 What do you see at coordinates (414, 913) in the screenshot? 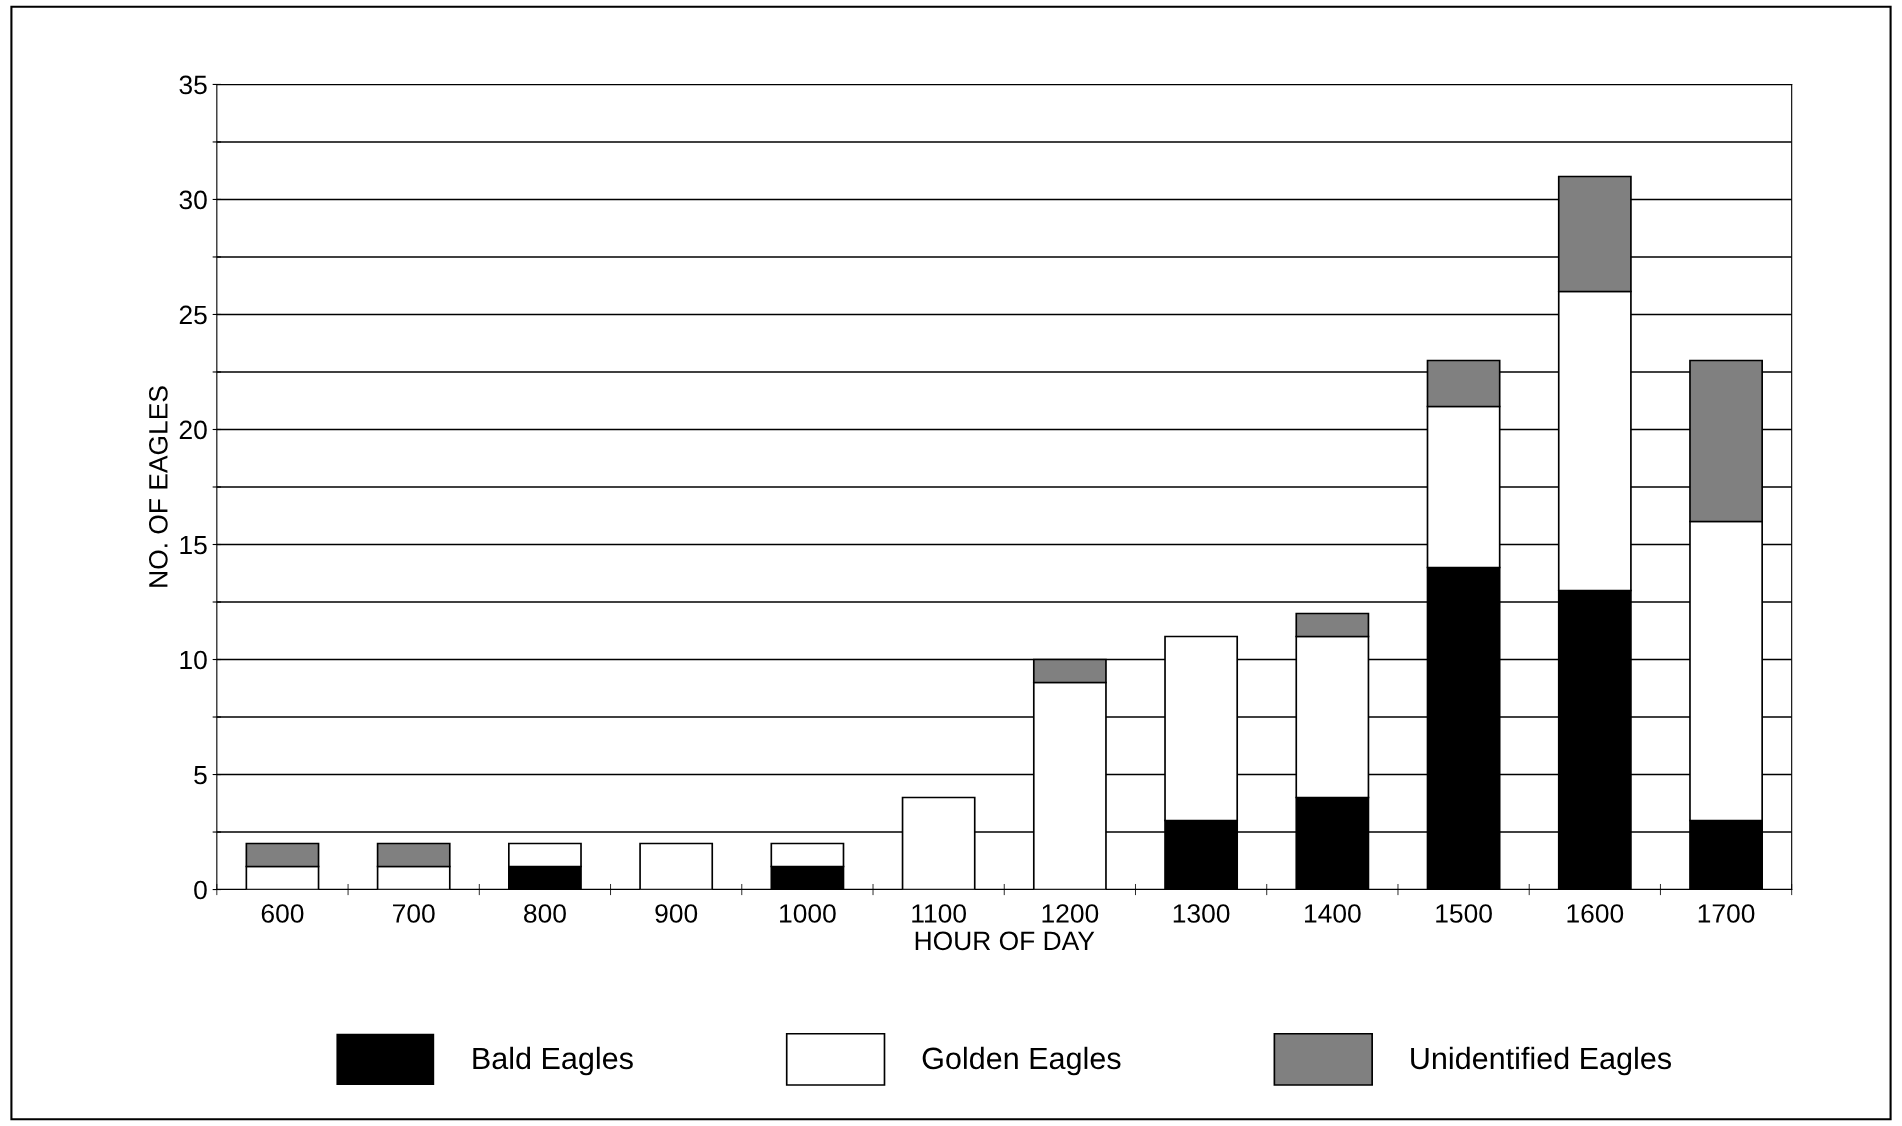
I see `x-tick-label: 700` at bounding box center [414, 913].